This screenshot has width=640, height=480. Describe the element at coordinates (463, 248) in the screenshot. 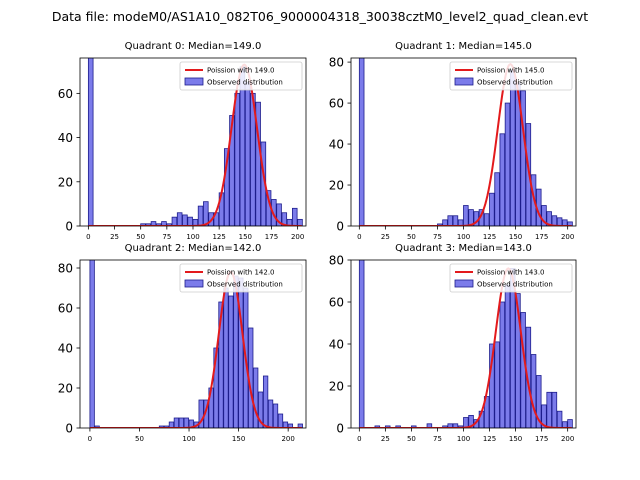

I see `panel-title: Quadrant 3: Median=143.0` at that location.